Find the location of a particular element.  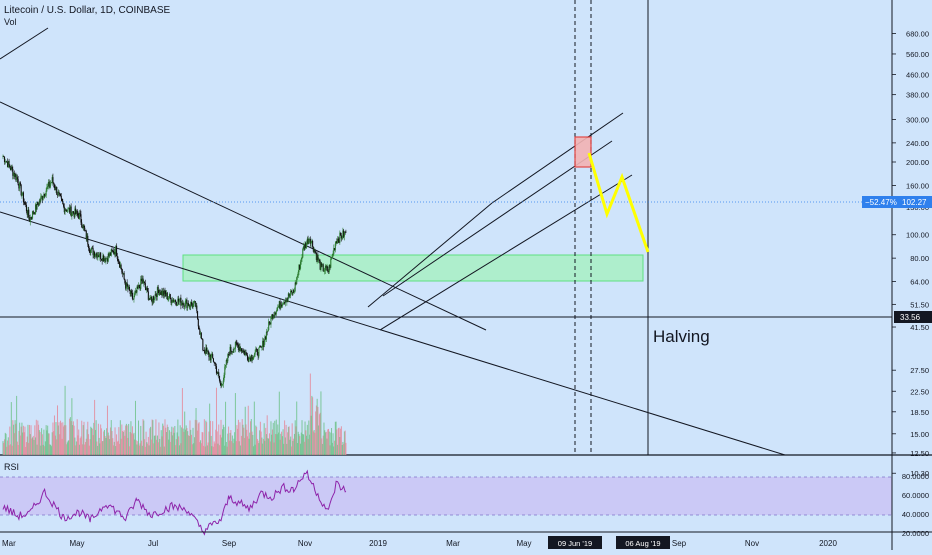

support-zone is located at coordinates (413, 268).